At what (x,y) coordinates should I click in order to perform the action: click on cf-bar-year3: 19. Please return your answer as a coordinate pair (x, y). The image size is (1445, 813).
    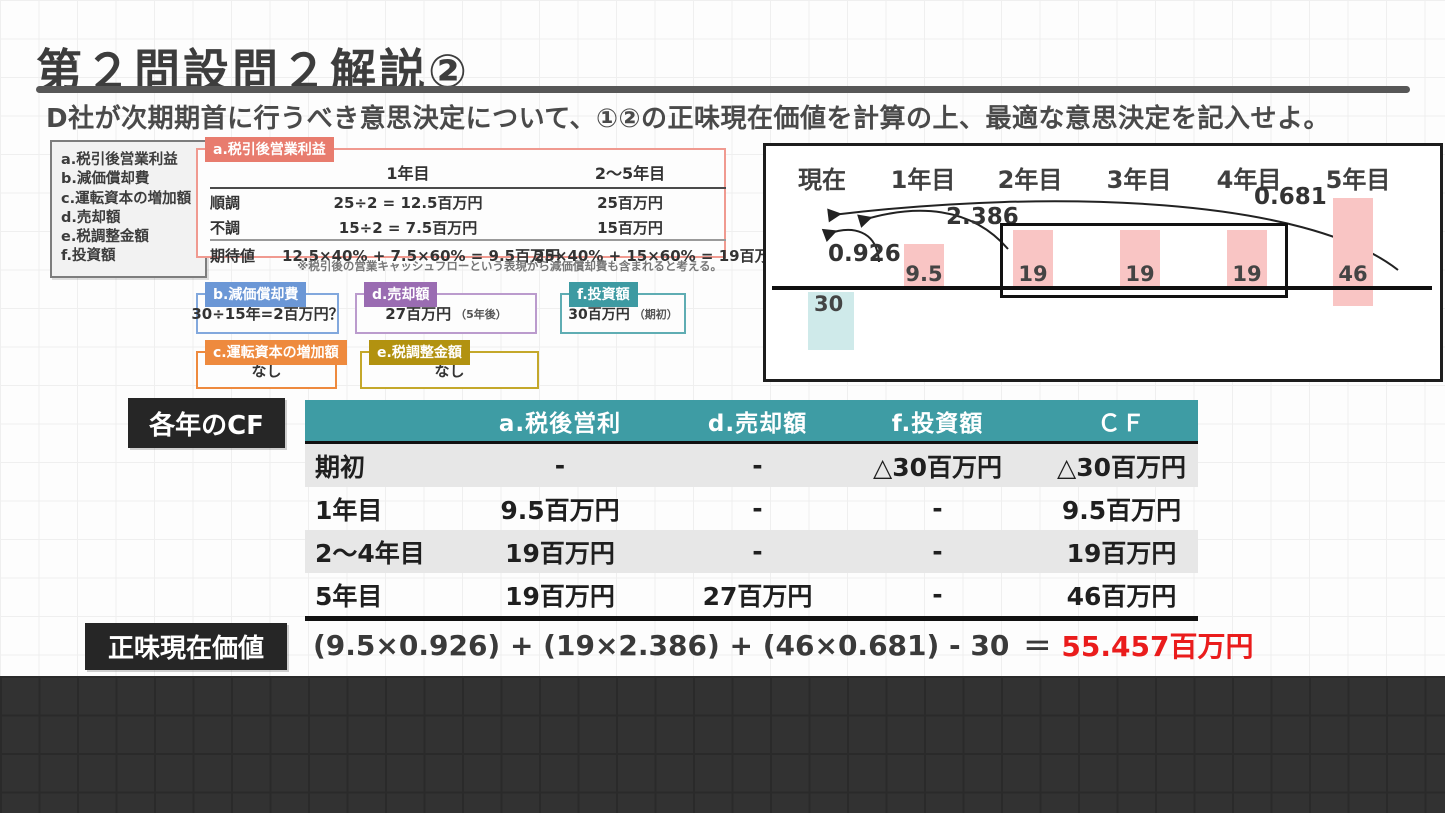
    Looking at the image, I should click on (1140, 258).